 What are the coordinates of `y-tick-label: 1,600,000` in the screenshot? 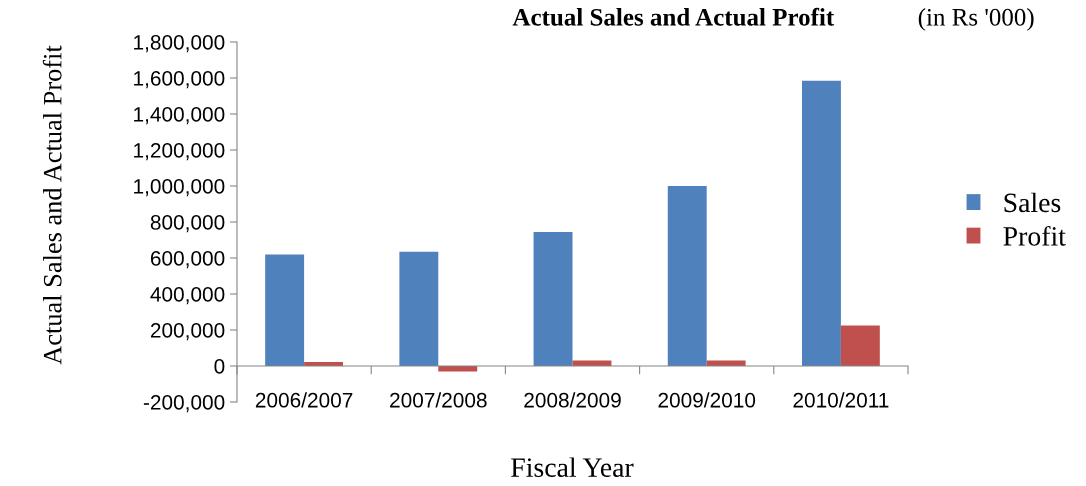 It's located at (179, 80).